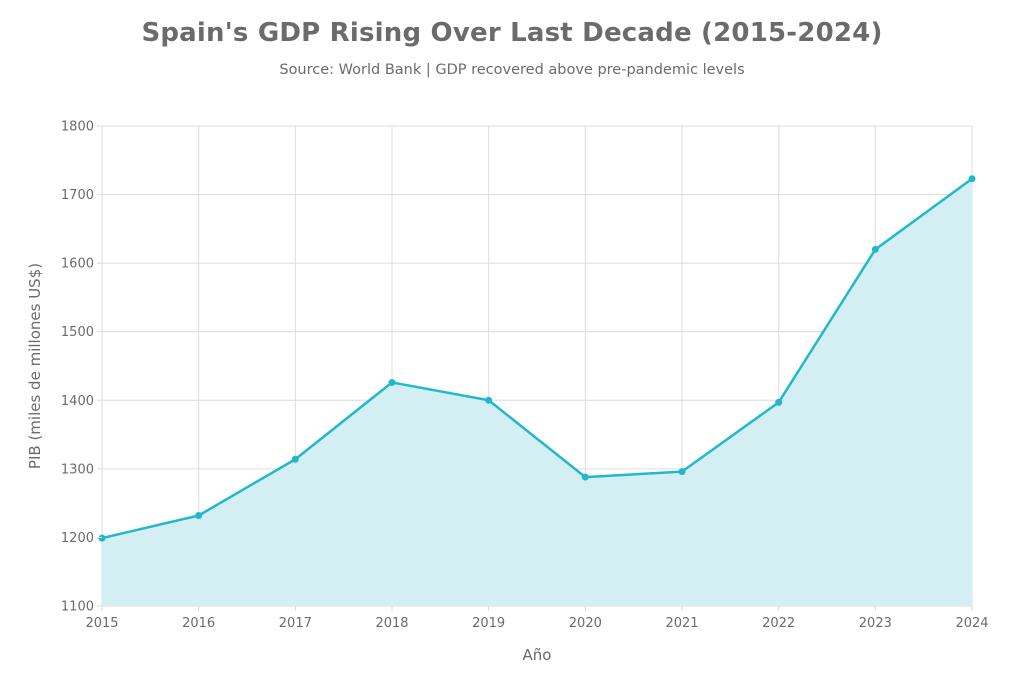 The image size is (1024, 683). I want to click on x-tick-label: 2020, so click(585, 623).